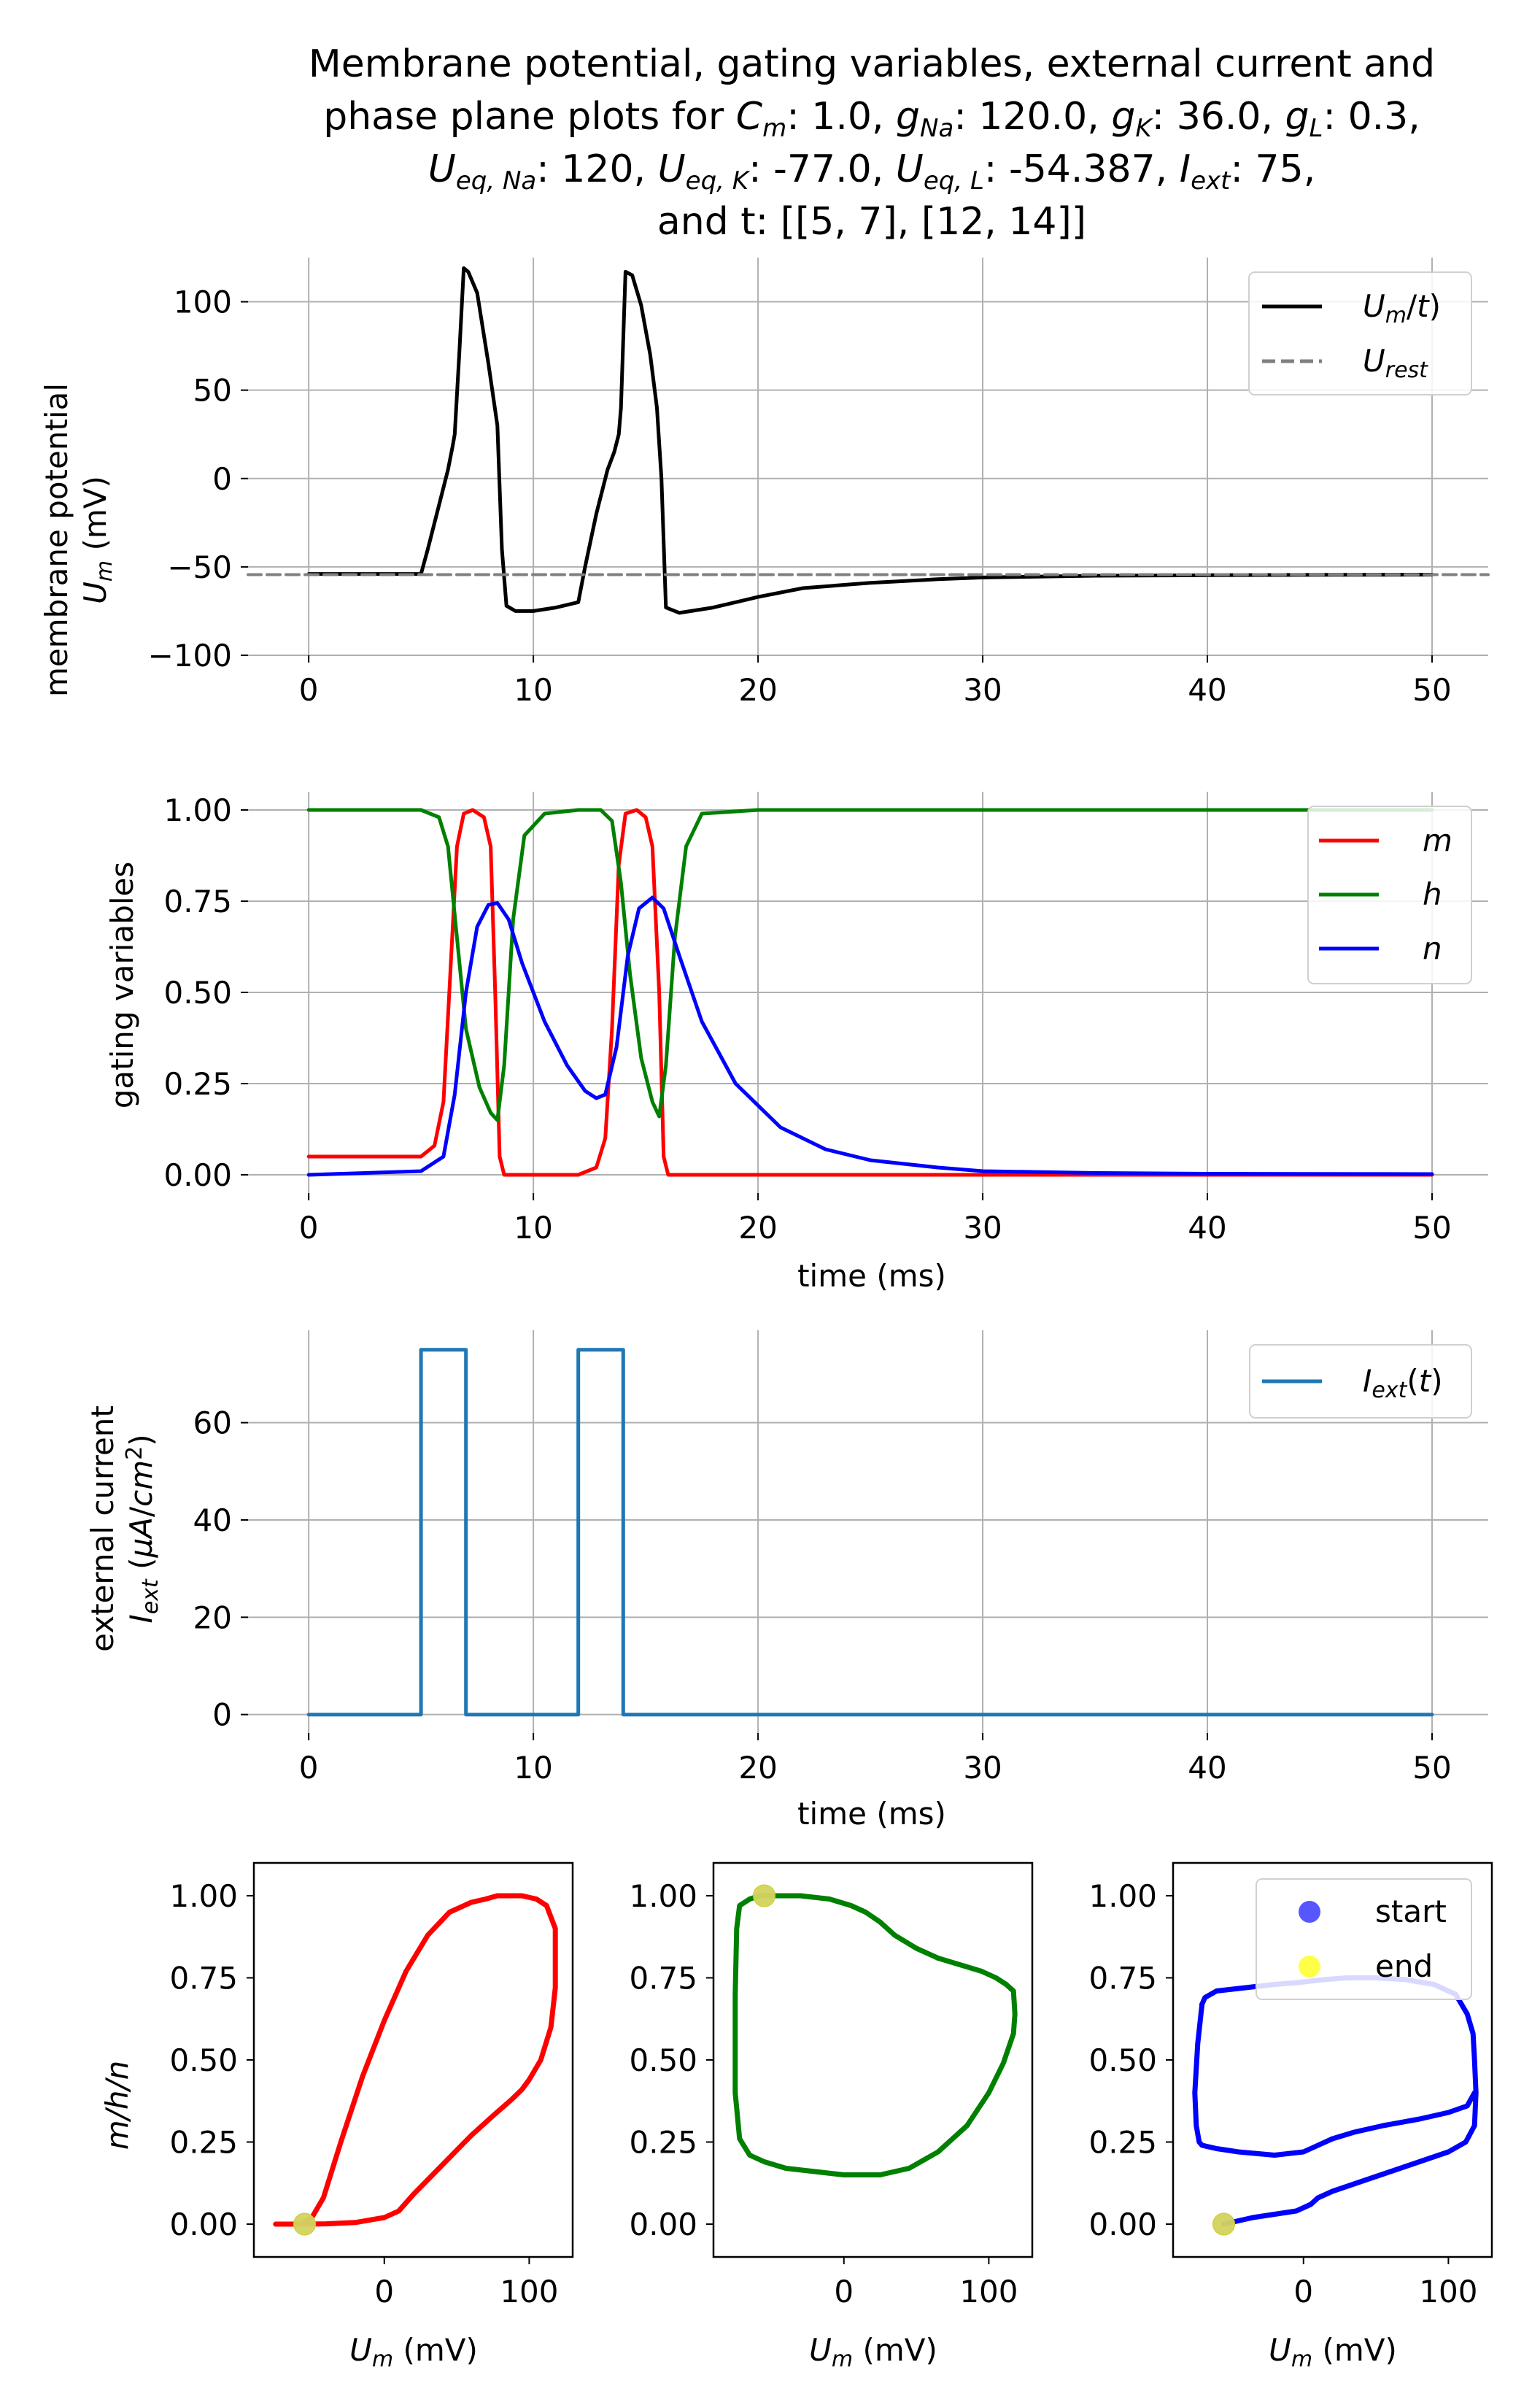 The height and width of the screenshot is (2408, 1532). I want to click on phase-h-series, so click(875, 2030).